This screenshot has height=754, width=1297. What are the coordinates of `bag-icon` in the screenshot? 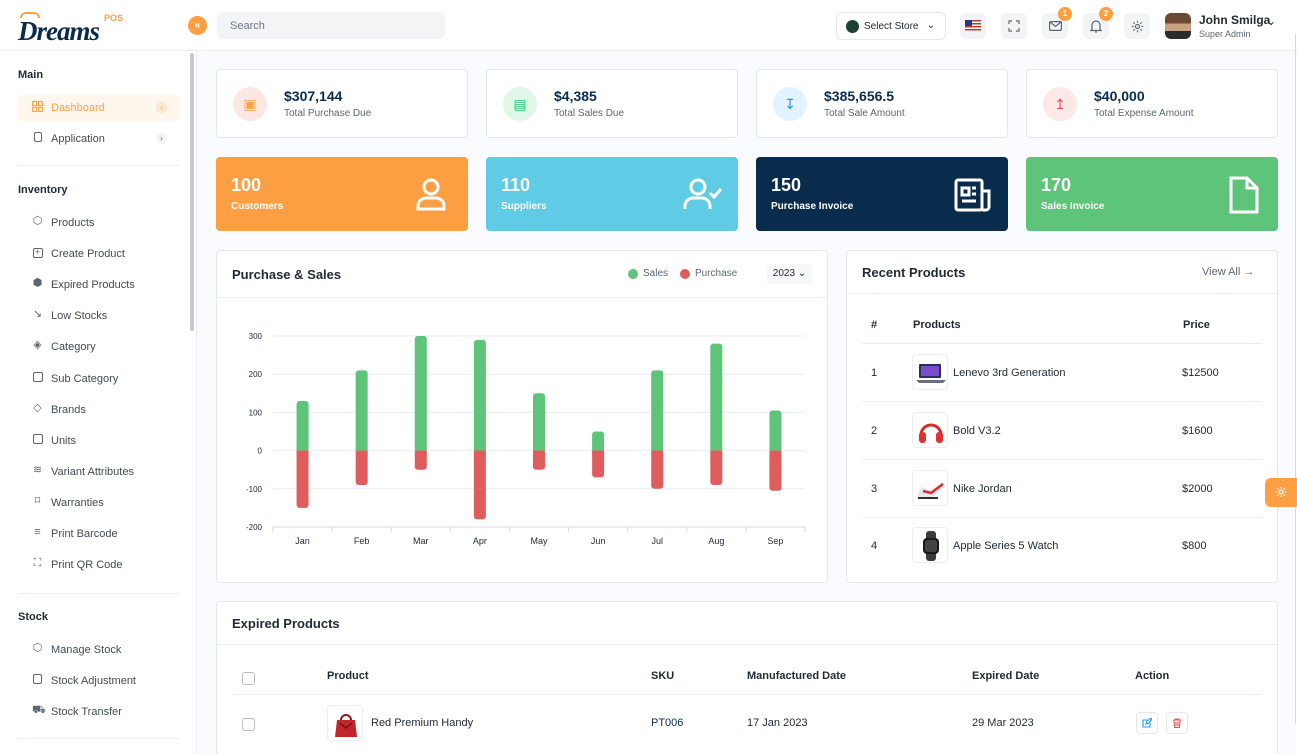 It's located at (30, 15).